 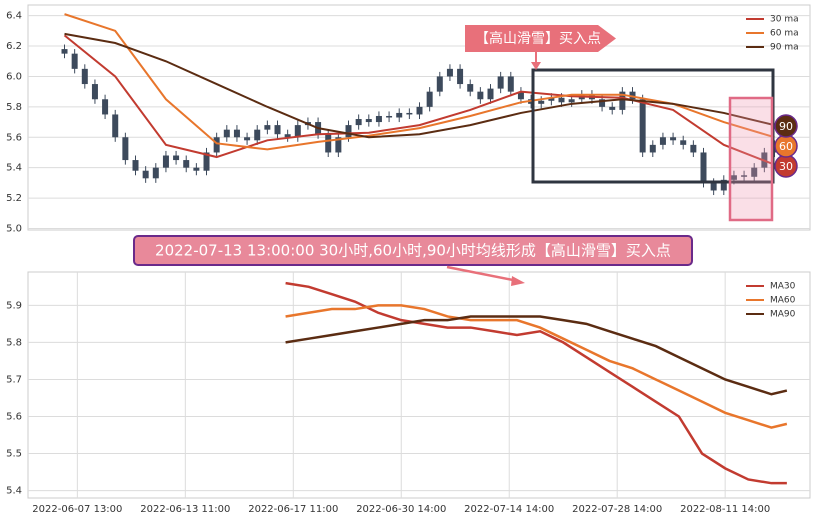 I want to click on legend-label: MA90, so click(x=783, y=315).